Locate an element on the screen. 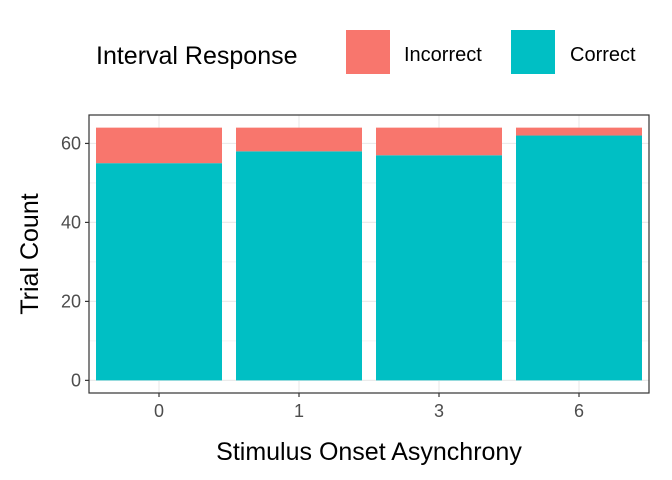 This screenshot has width=672, height=480. y-axis-title: Trial Count is located at coordinates (30, 253).